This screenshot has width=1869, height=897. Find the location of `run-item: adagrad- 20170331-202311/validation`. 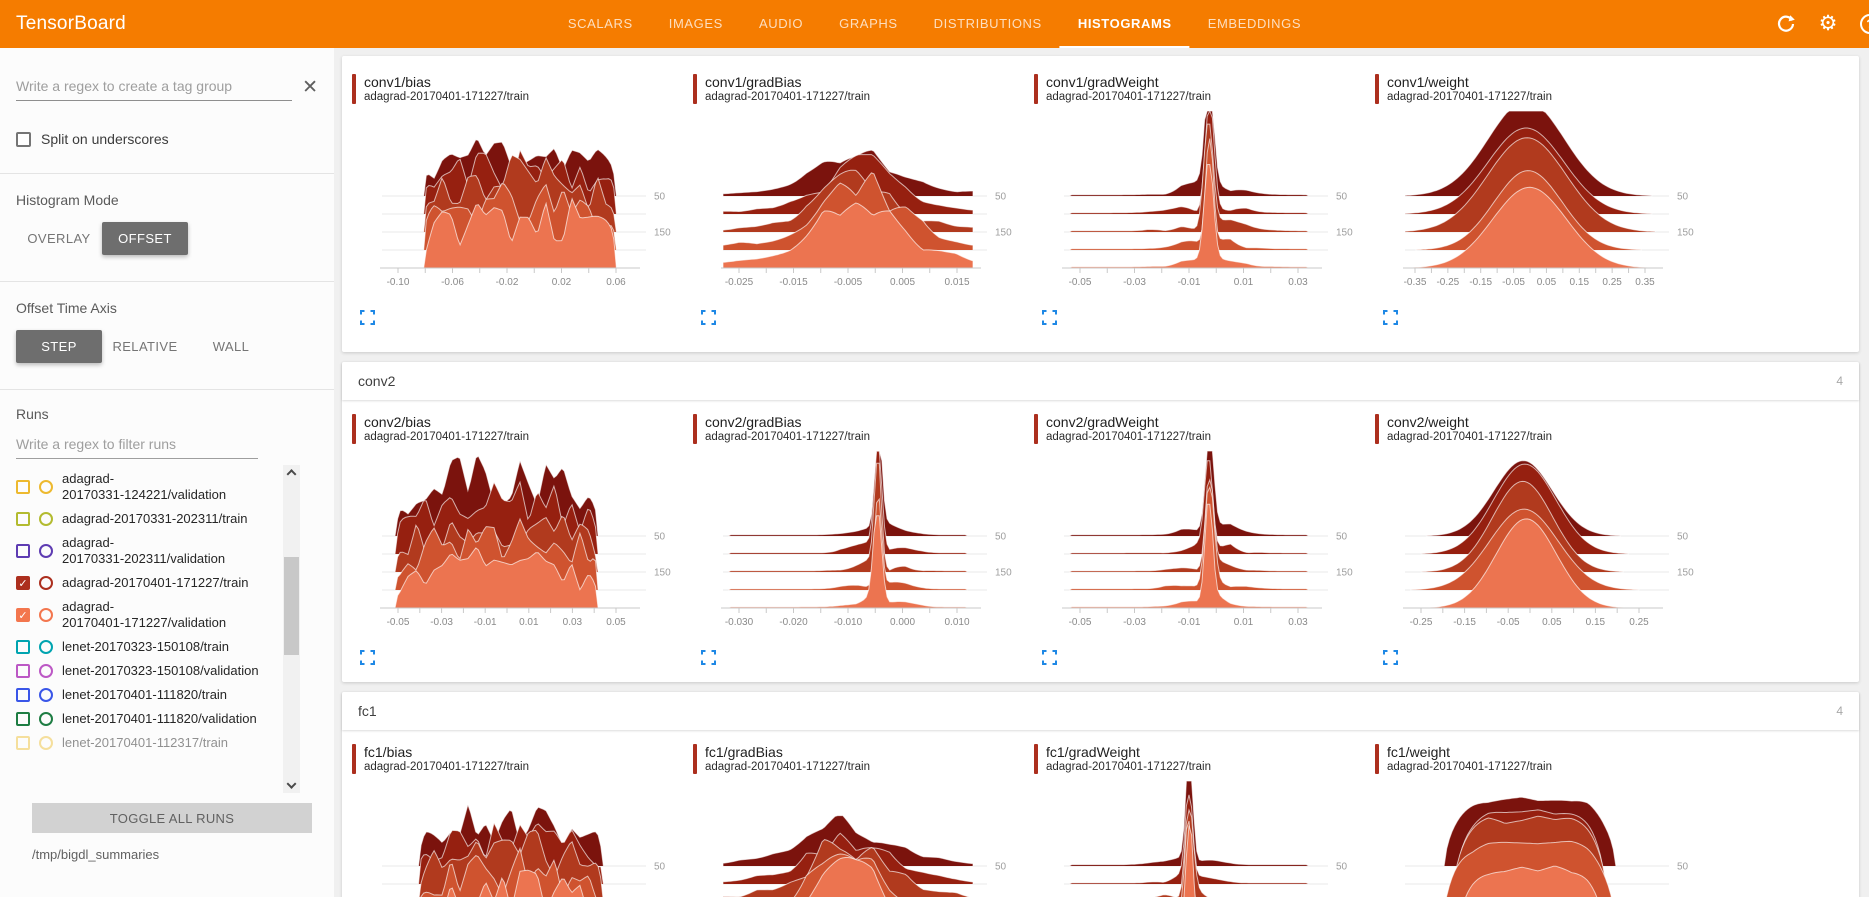

run-item: adagrad- 20170331-202311/validation is located at coordinates (146, 551).